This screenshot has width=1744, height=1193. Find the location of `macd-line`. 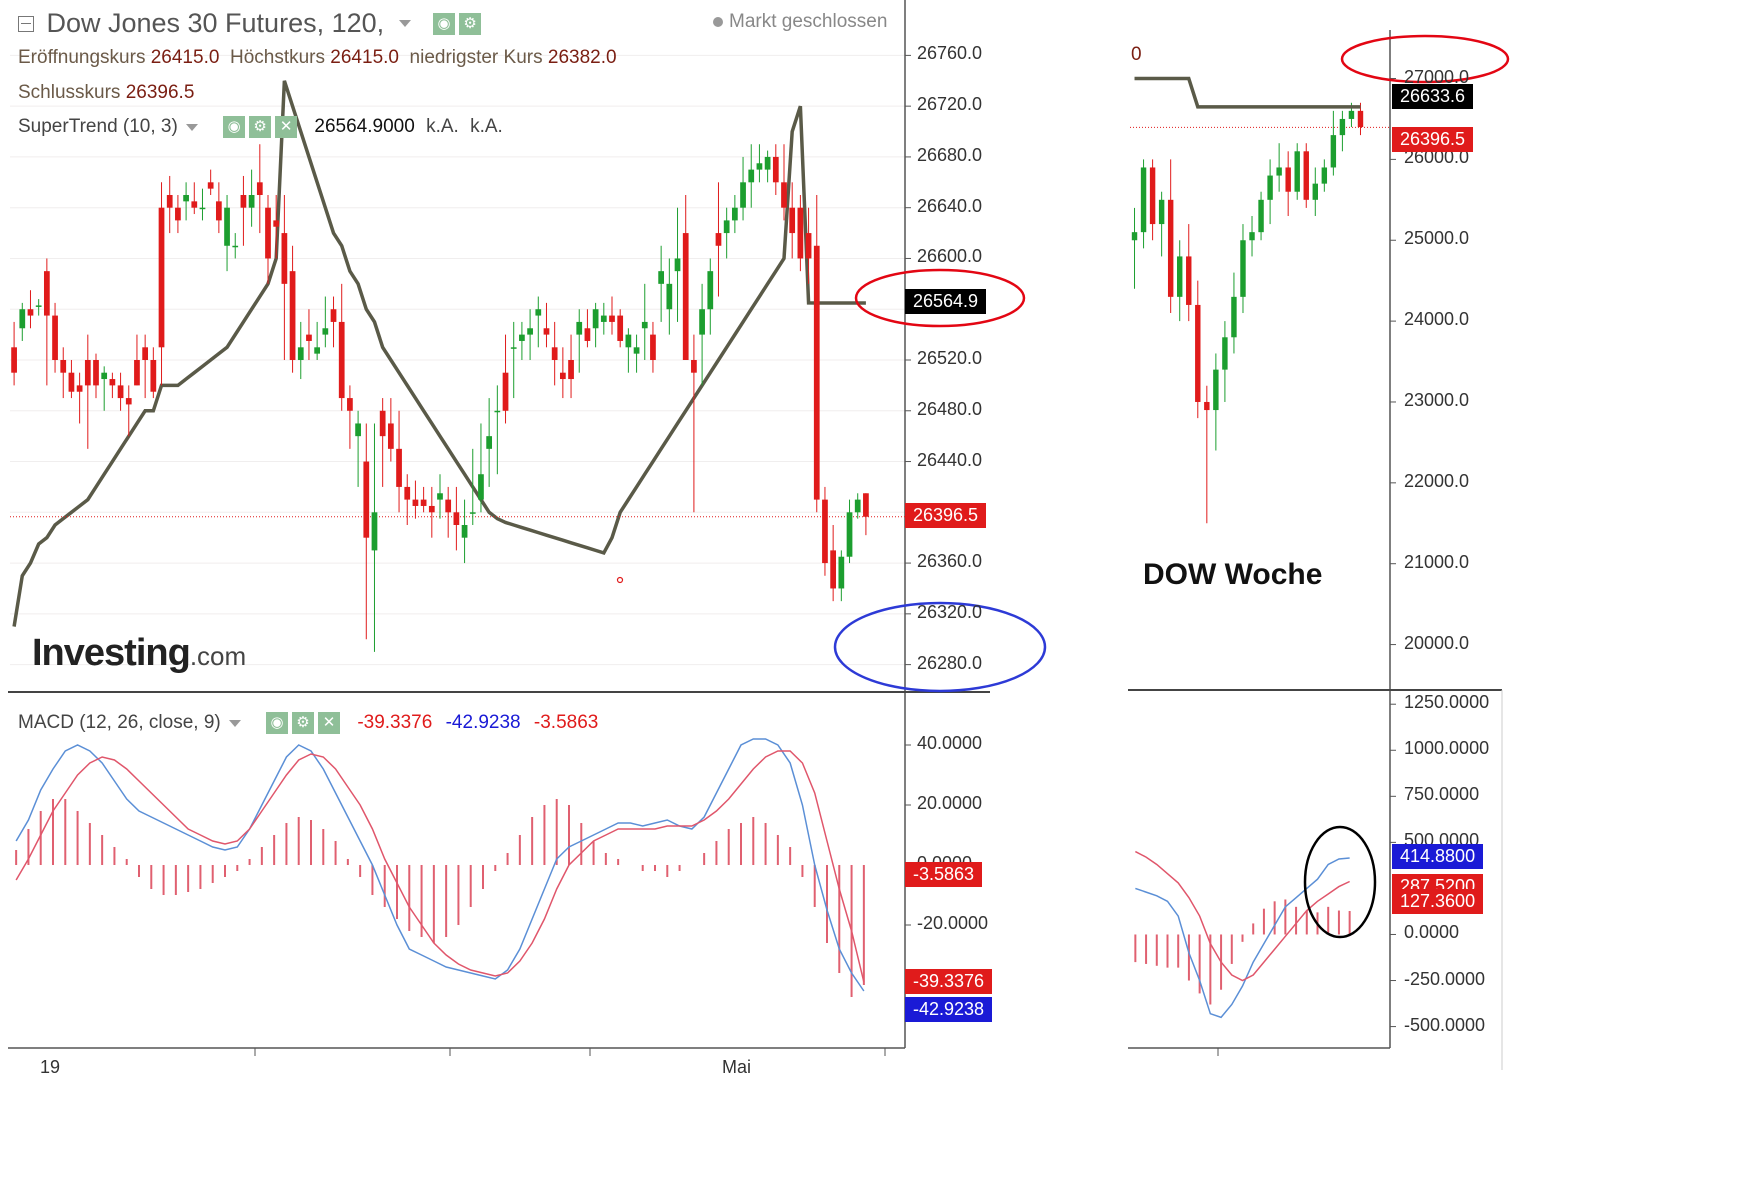

macd-line is located at coordinates (1242, 938).